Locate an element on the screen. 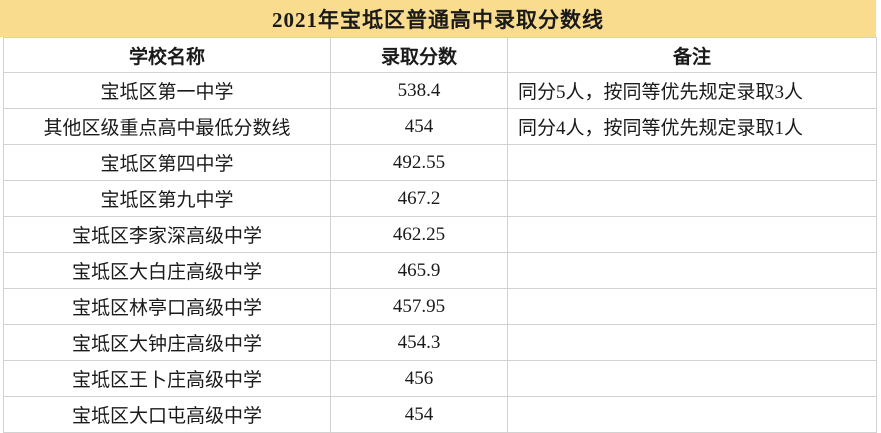 The image size is (881, 433). school-cell: 宝坻区大钟庄高级中学 is located at coordinates (167, 342).